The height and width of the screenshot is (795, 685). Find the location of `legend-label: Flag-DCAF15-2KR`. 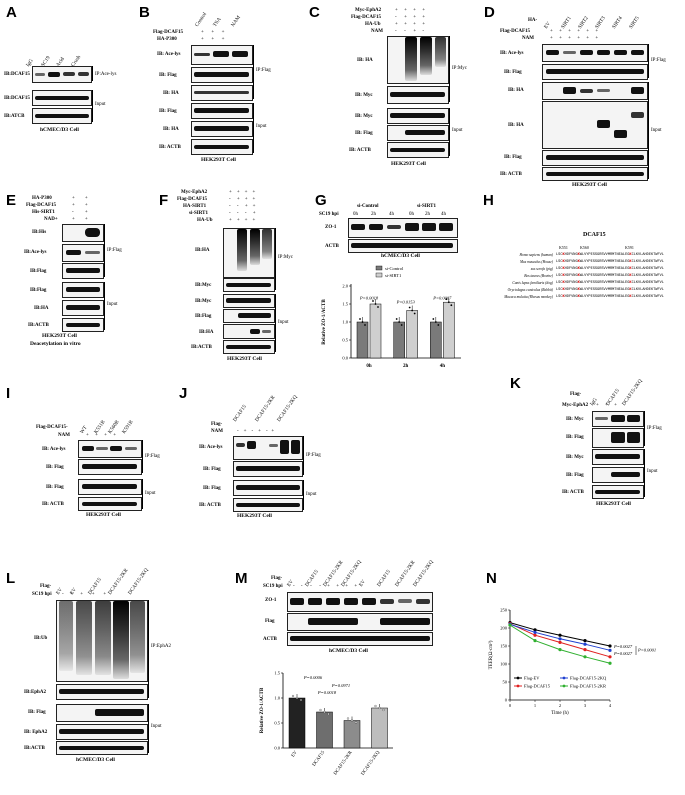

legend-label: Flag-DCAF15-2KR is located at coordinates (588, 686).